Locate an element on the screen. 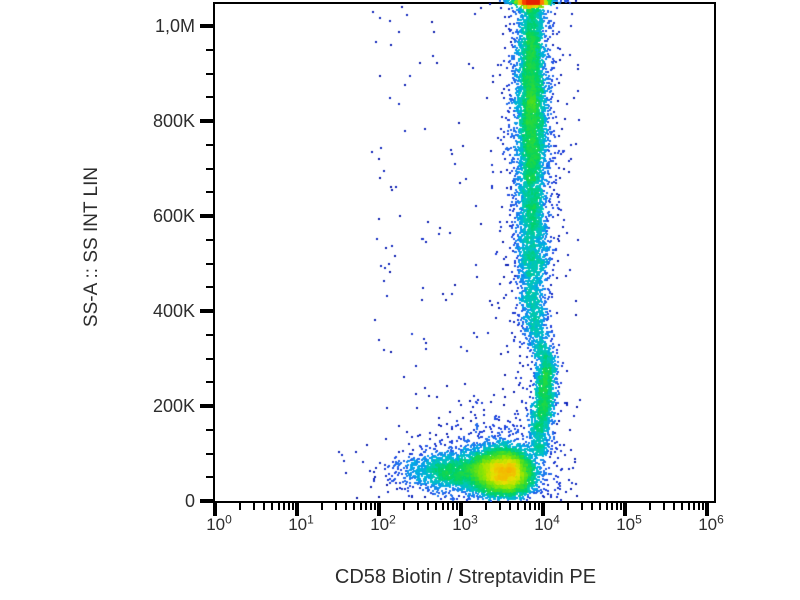 The image size is (800, 600). y-tick-label: 800K is located at coordinates (173, 121).